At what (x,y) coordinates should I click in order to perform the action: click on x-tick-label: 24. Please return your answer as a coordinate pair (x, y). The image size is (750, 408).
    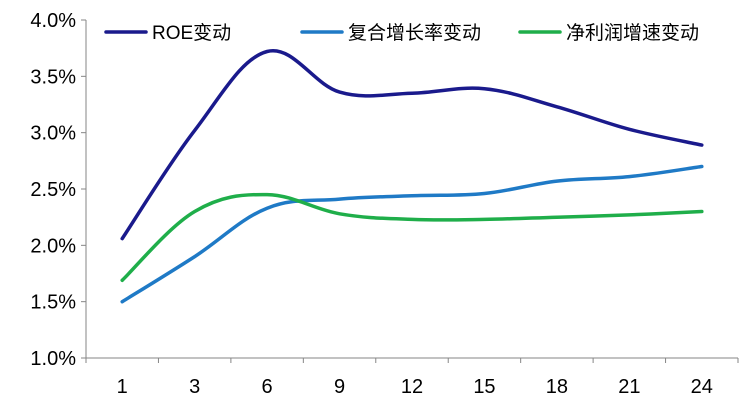
    Looking at the image, I should click on (702, 387).